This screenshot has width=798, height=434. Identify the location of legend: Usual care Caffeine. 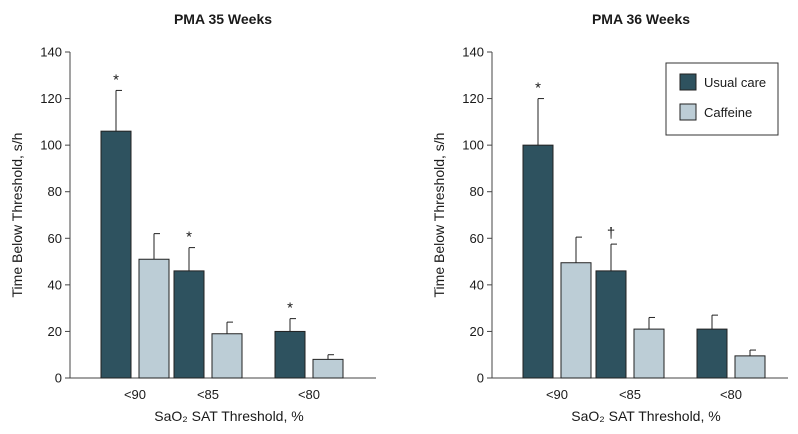
(722, 99).